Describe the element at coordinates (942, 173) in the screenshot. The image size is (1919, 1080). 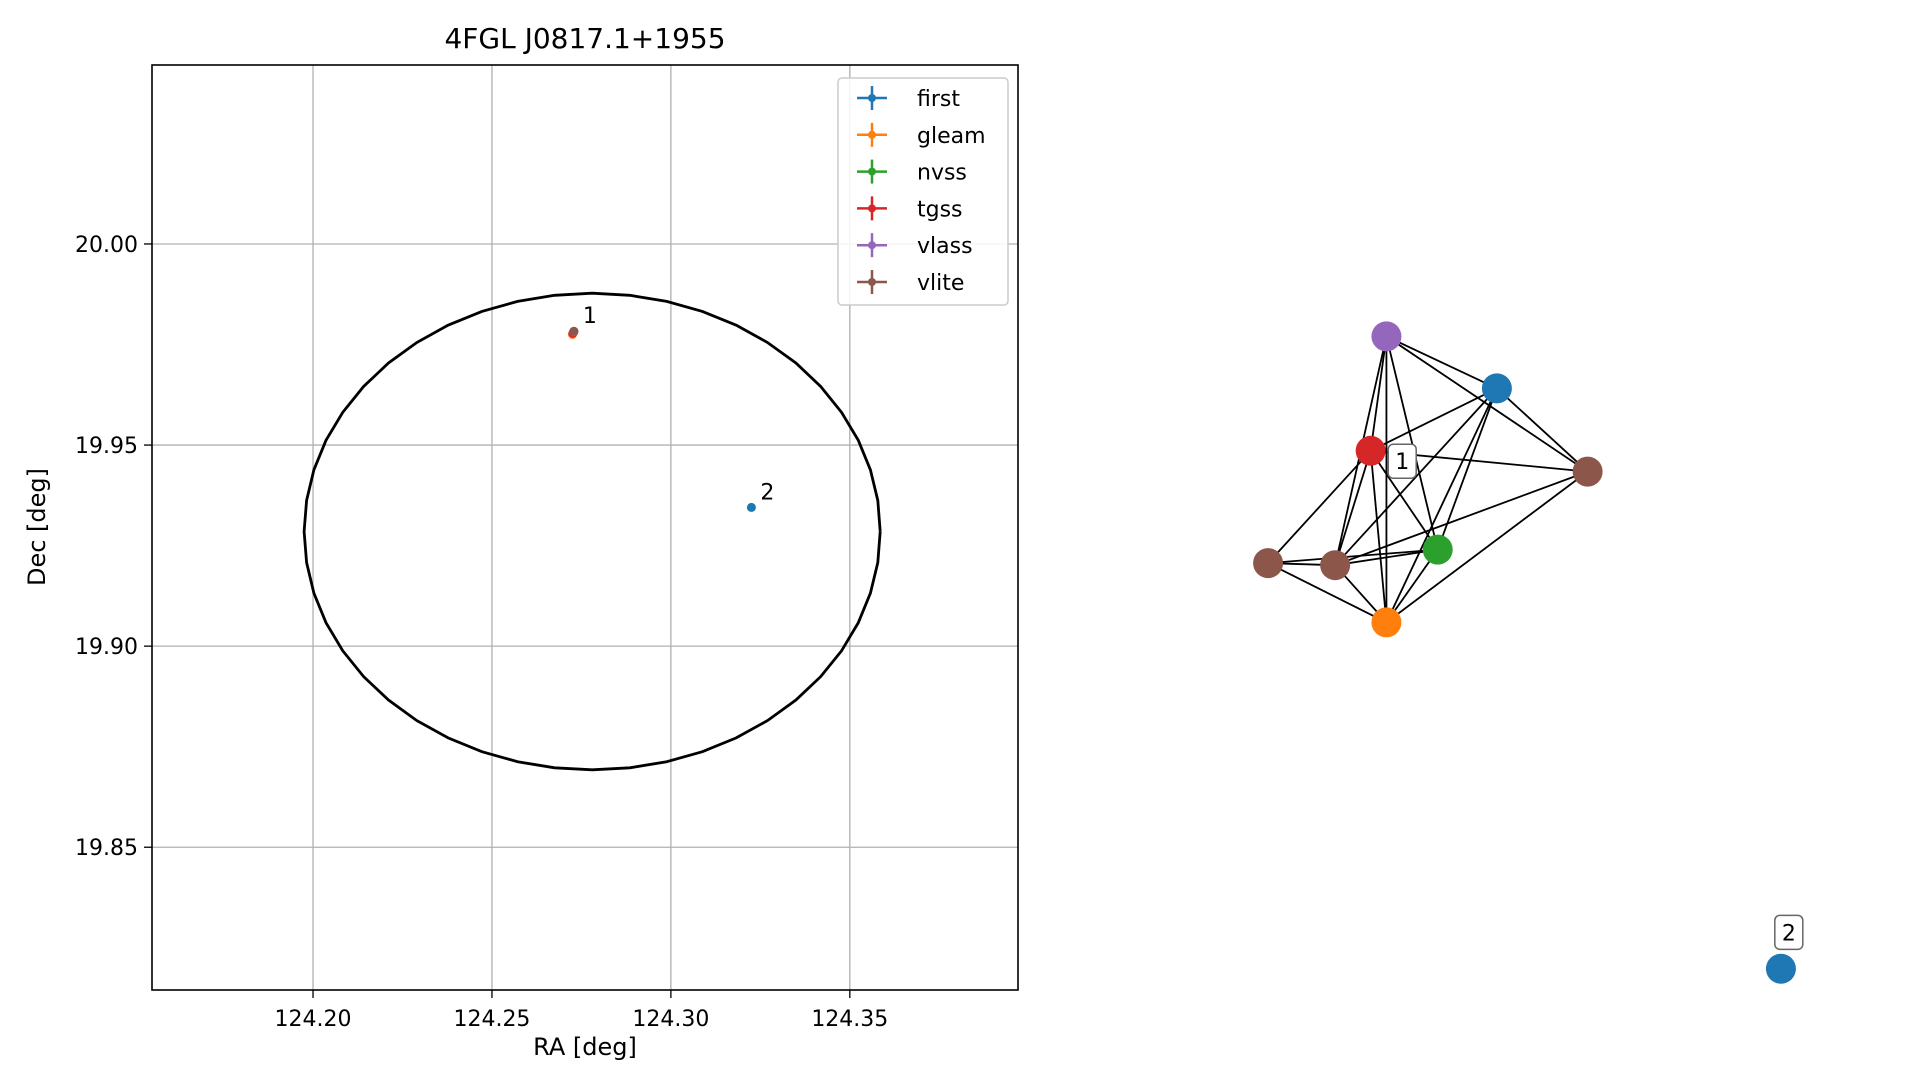
I see `legend-label-nvss: nvss` at that location.